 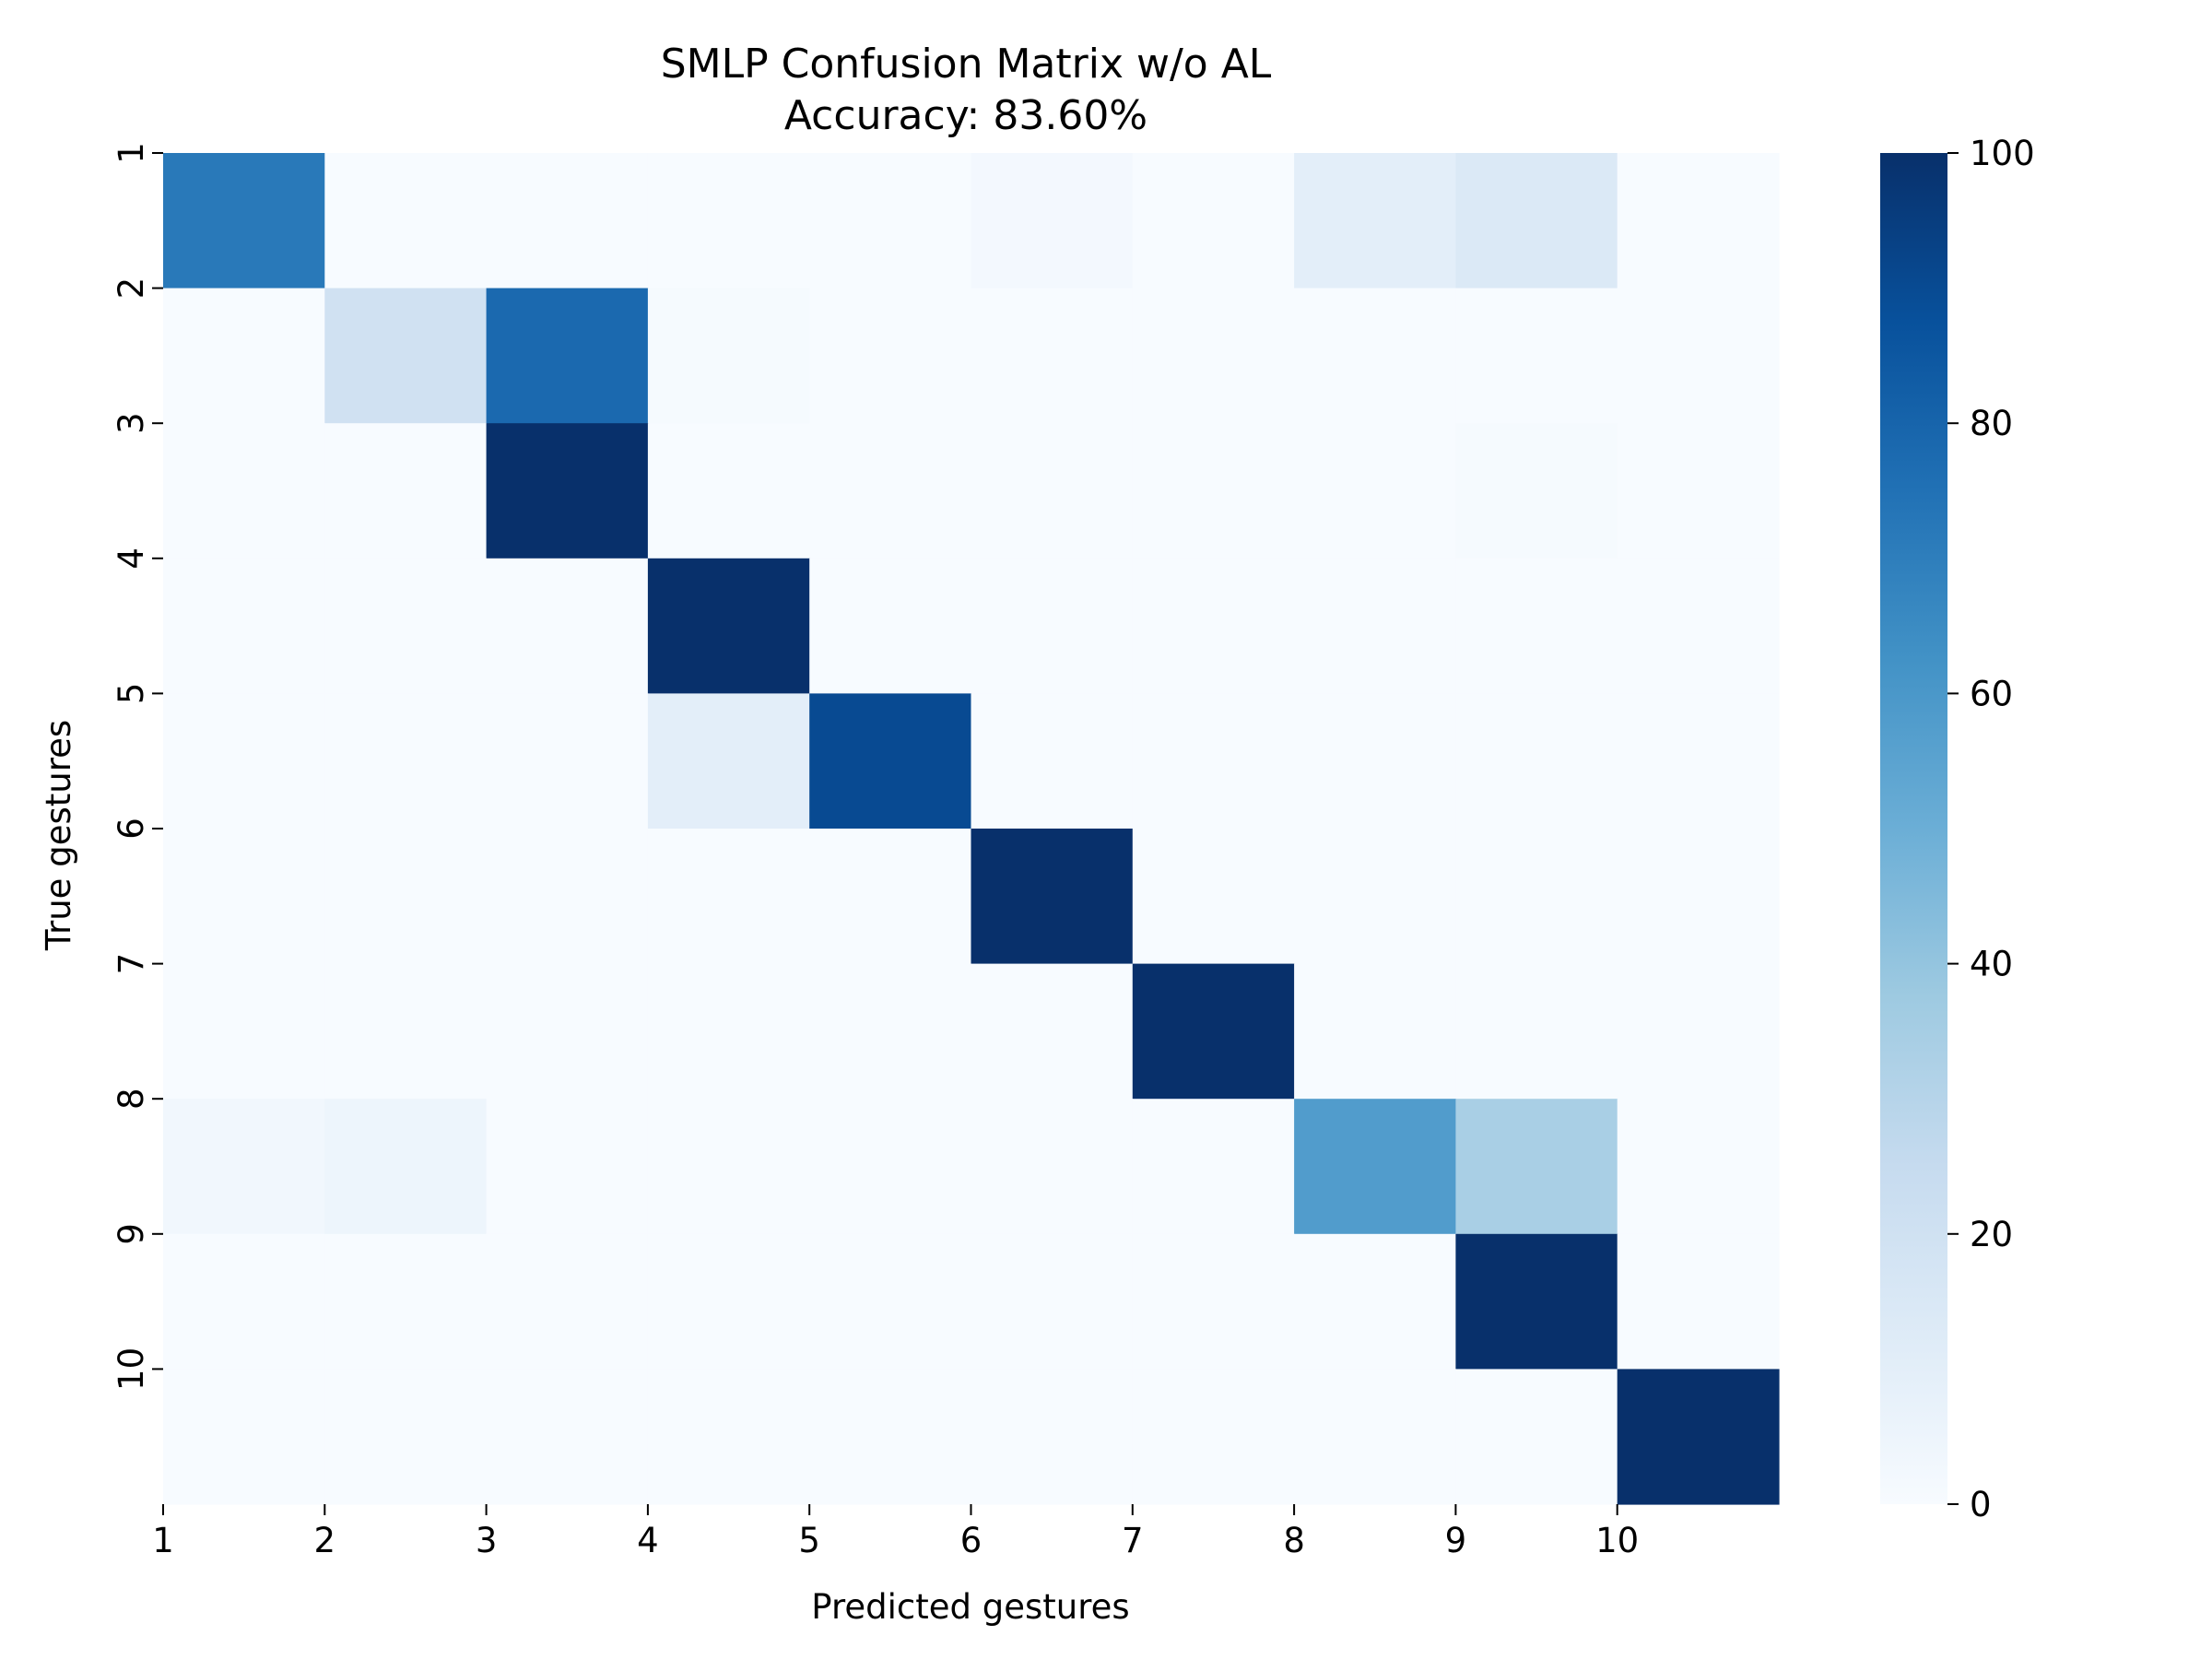 I want to click on y-tick-label: 1, so click(x=131, y=153).